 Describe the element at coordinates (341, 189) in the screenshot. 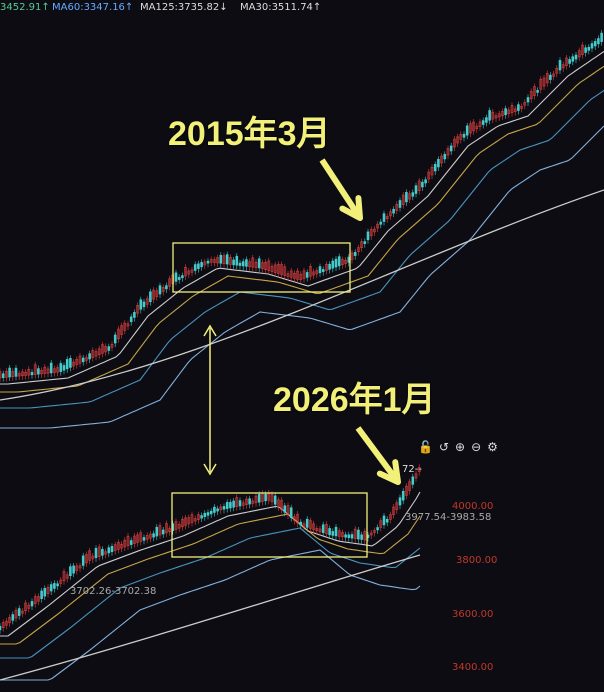

I see `arrow-2015` at that location.